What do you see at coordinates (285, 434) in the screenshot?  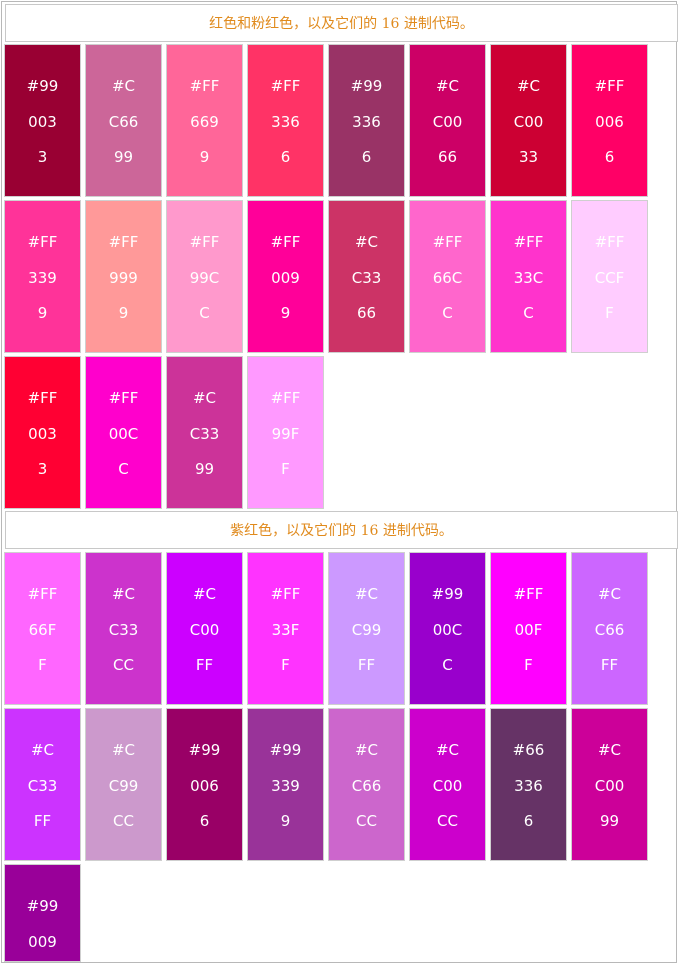 I see `hex-code-line: 99F` at bounding box center [285, 434].